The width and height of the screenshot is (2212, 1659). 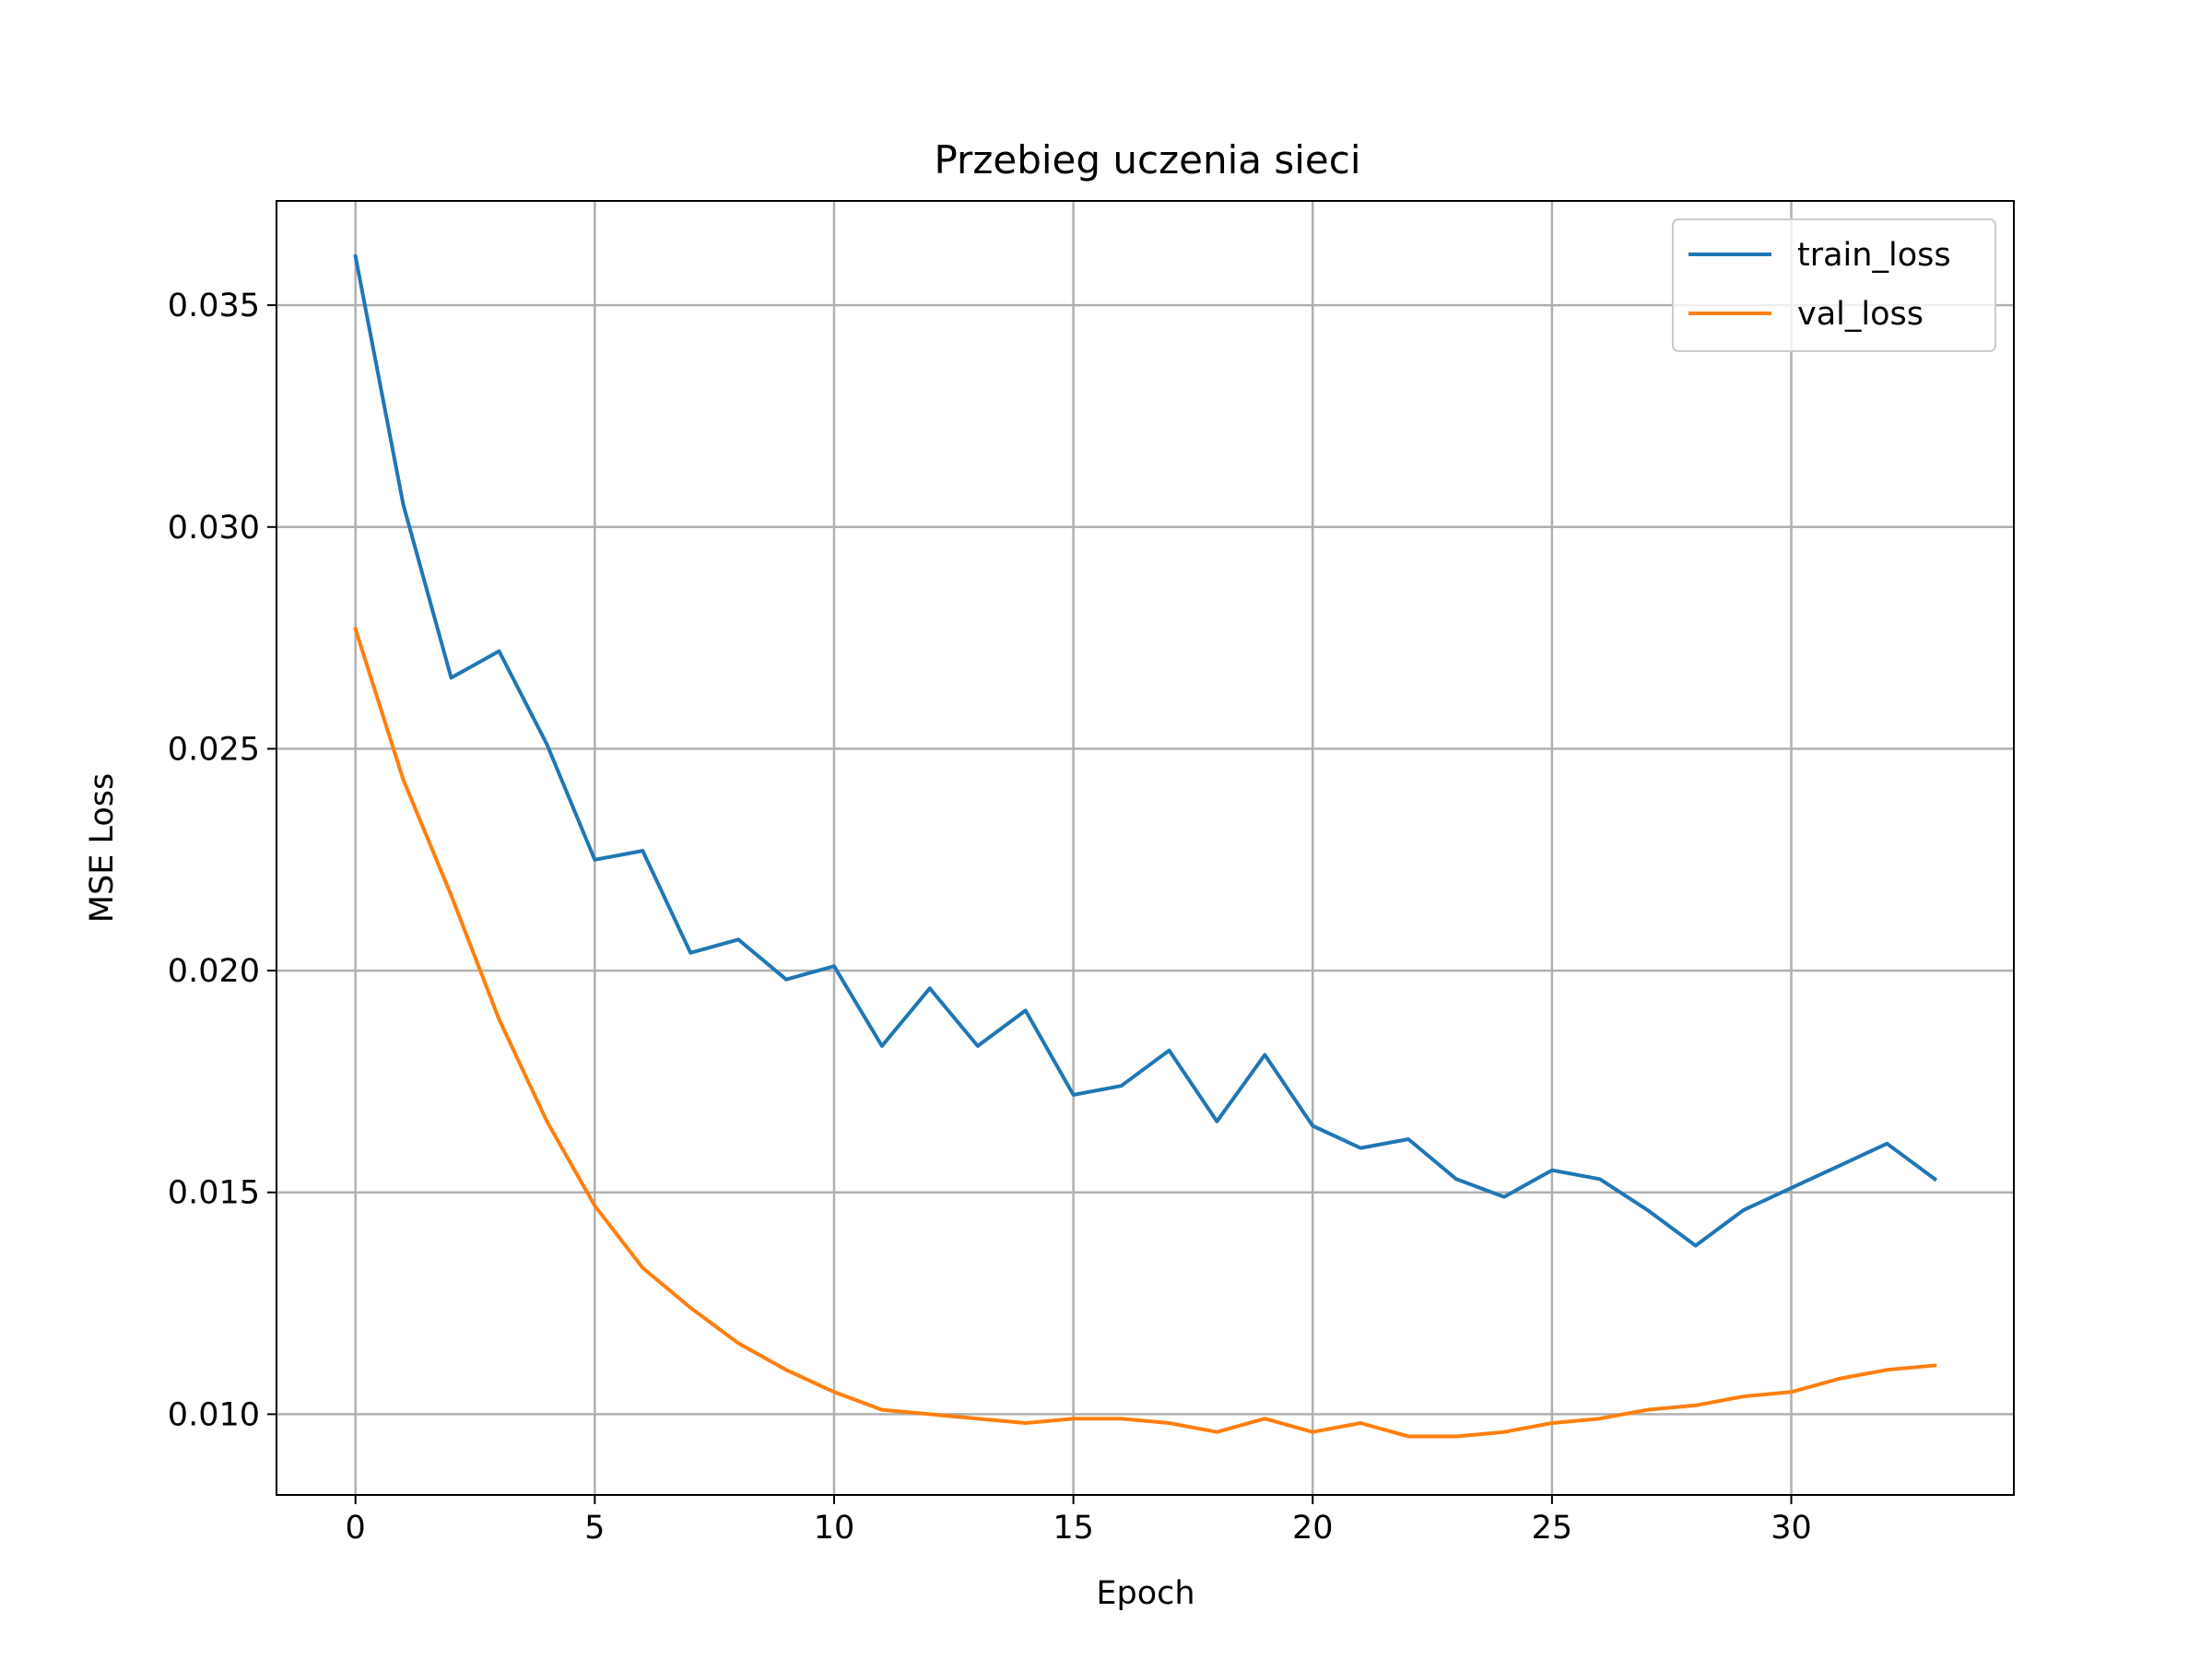 What do you see at coordinates (1147, 159) in the screenshot?
I see `chart-title: Przebieg uczenia sieci` at bounding box center [1147, 159].